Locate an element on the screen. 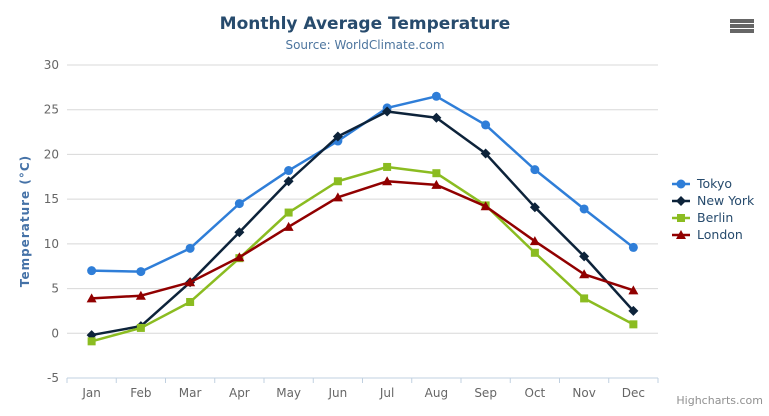  legend-item-tokyo: Tokyo is located at coordinates (712, 183).